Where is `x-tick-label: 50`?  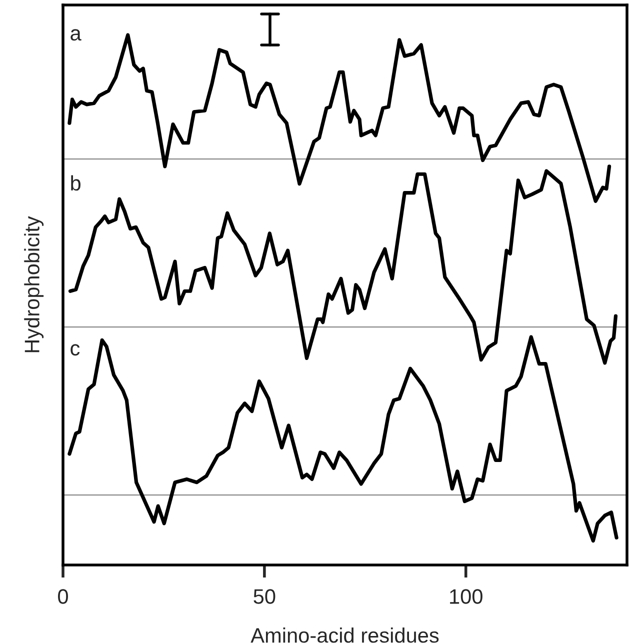 x-tick-label: 50 is located at coordinates (265, 596).